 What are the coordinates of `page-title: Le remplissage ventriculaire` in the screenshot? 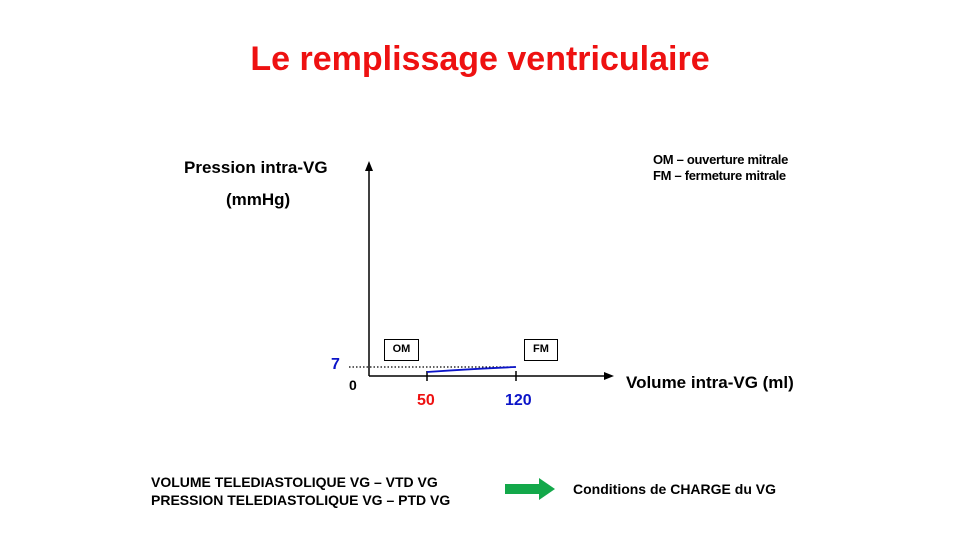 It's located at (480, 59).